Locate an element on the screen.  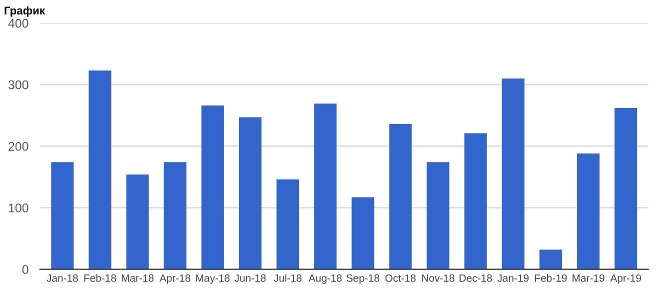
x-tick-label: Nov-18 is located at coordinates (438, 278).